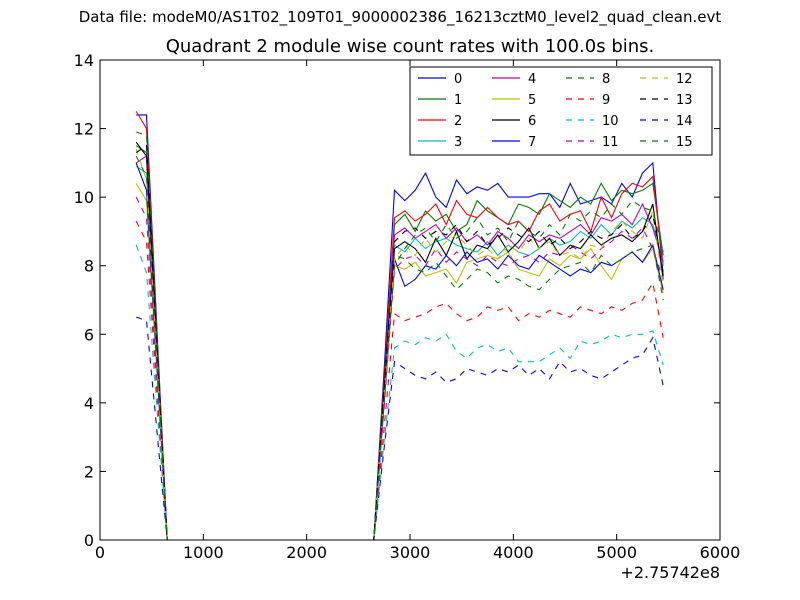  What do you see at coordinates (84, 129) in the screenshot?
I see `y-tick-label: 12` at bounding box center [84, 129].